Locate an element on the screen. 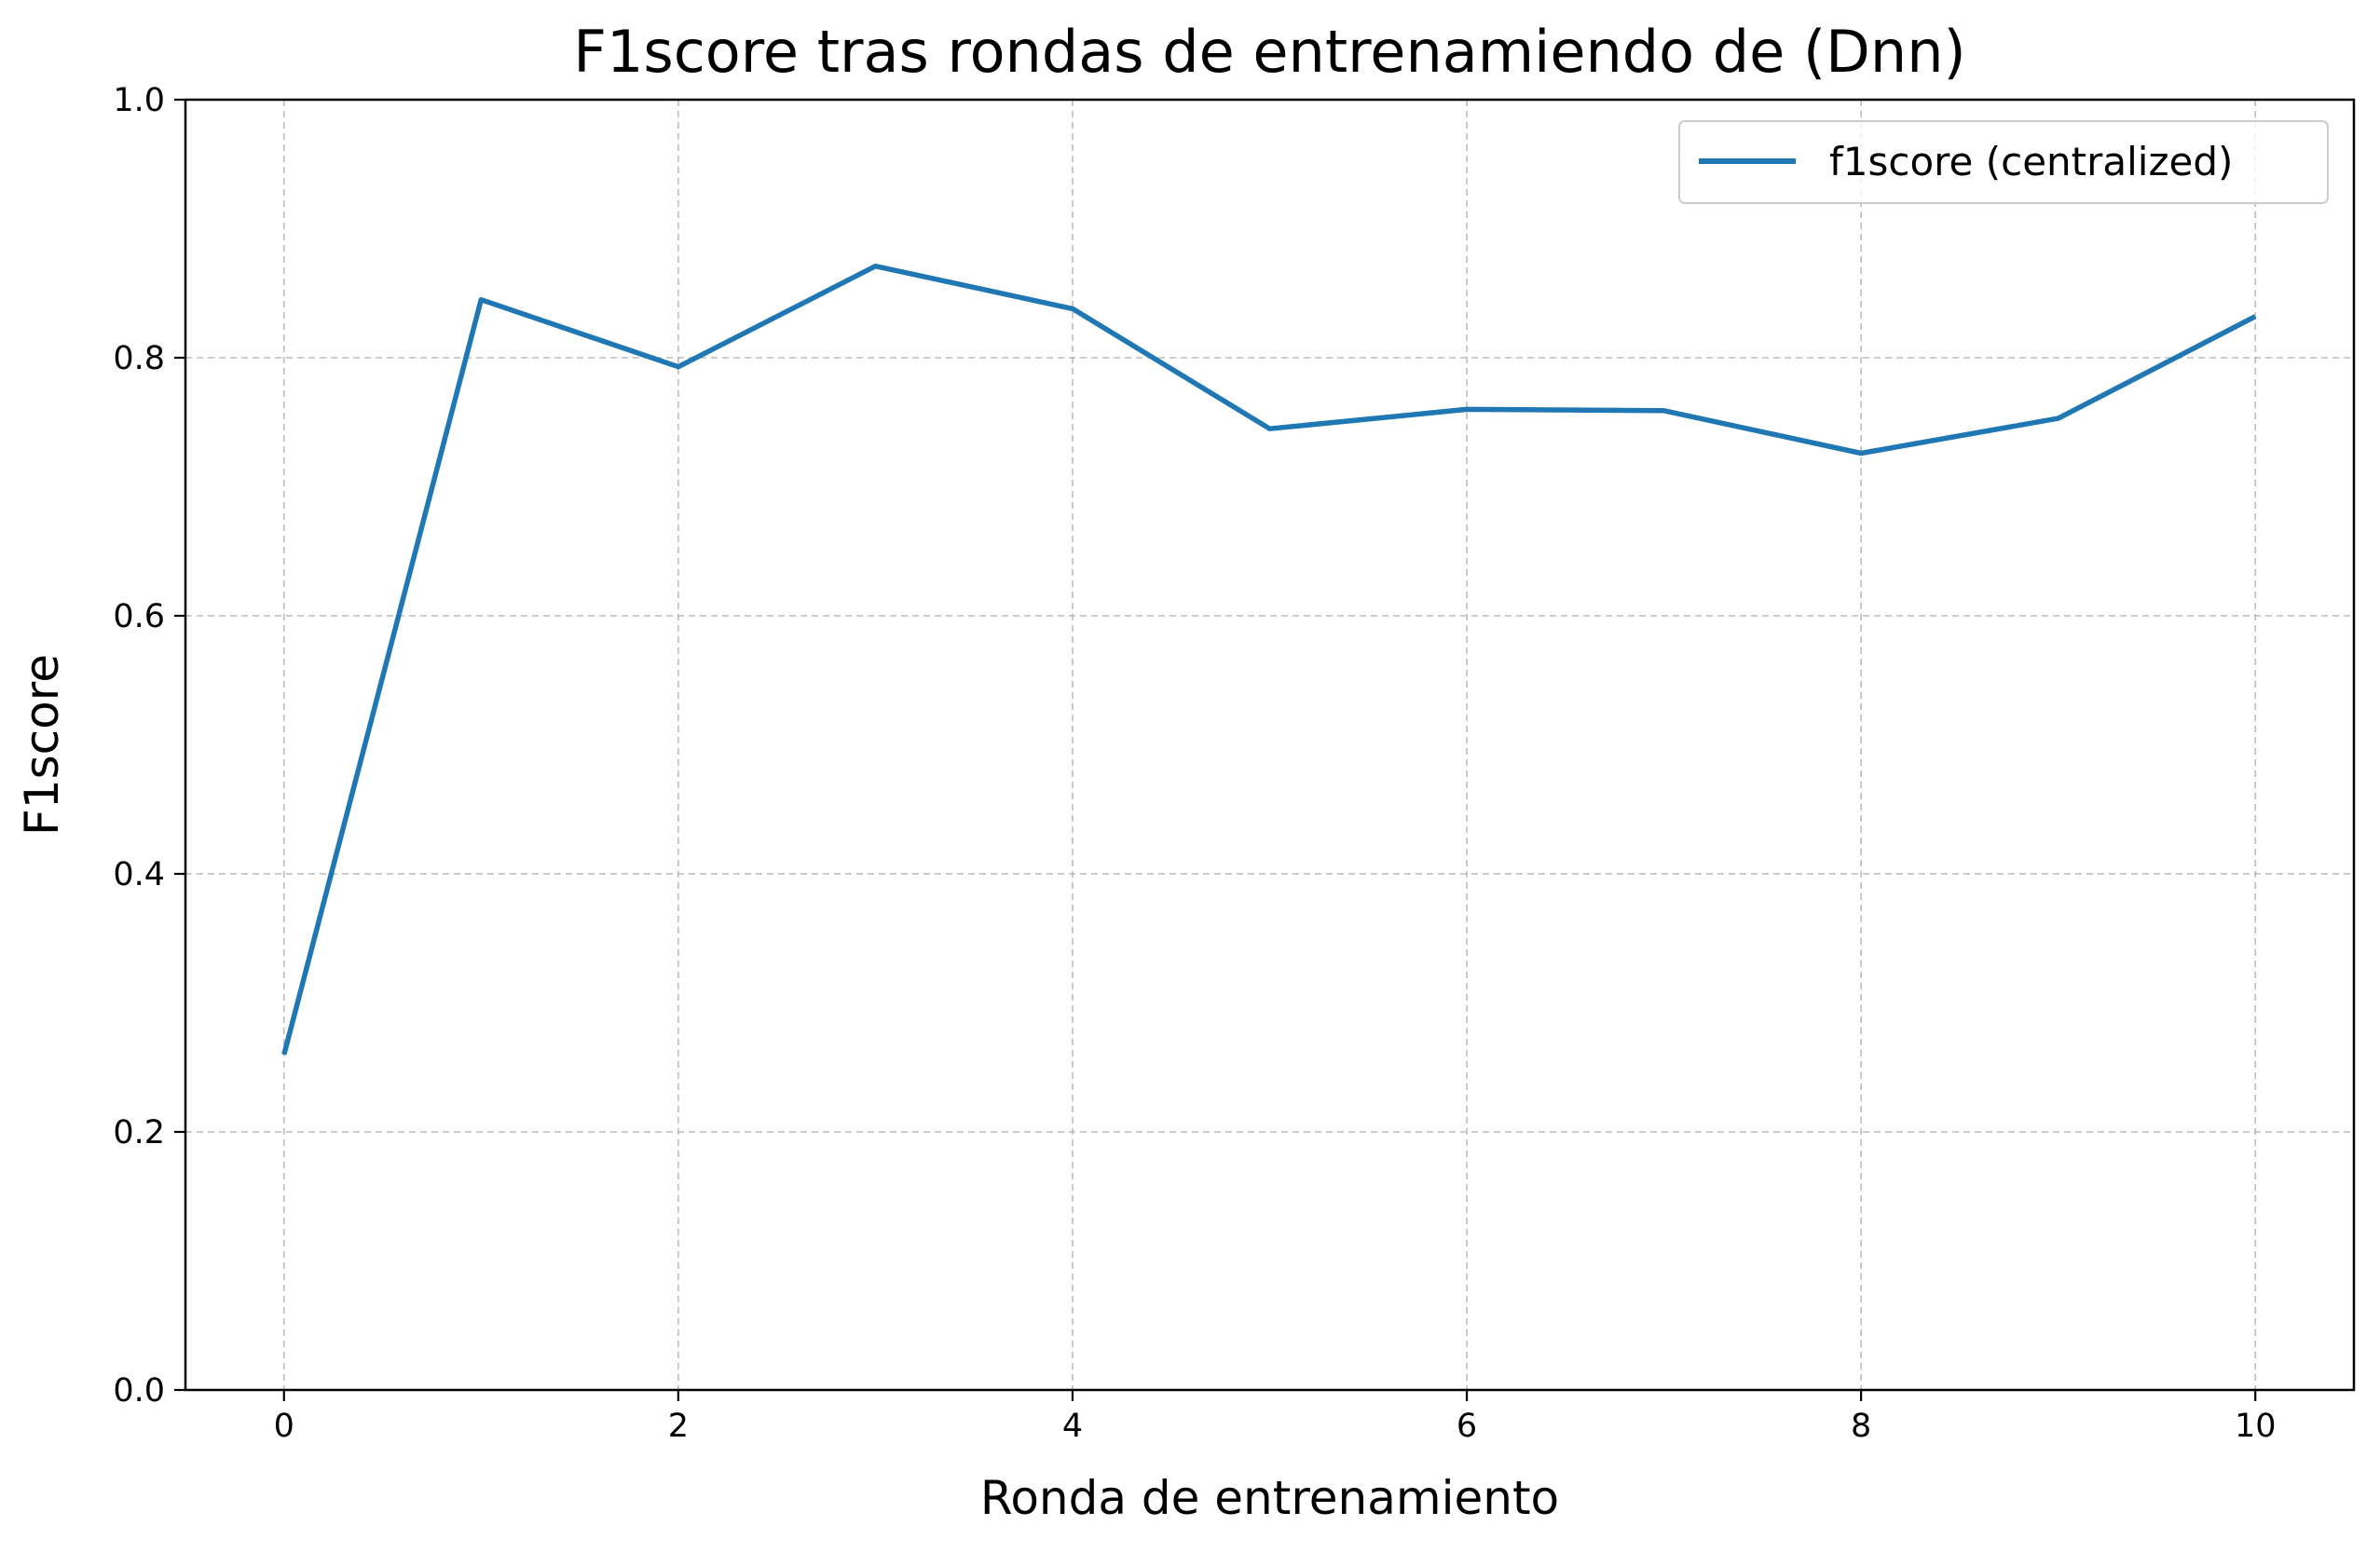  legend-box is located at coordinates (2003, 162).